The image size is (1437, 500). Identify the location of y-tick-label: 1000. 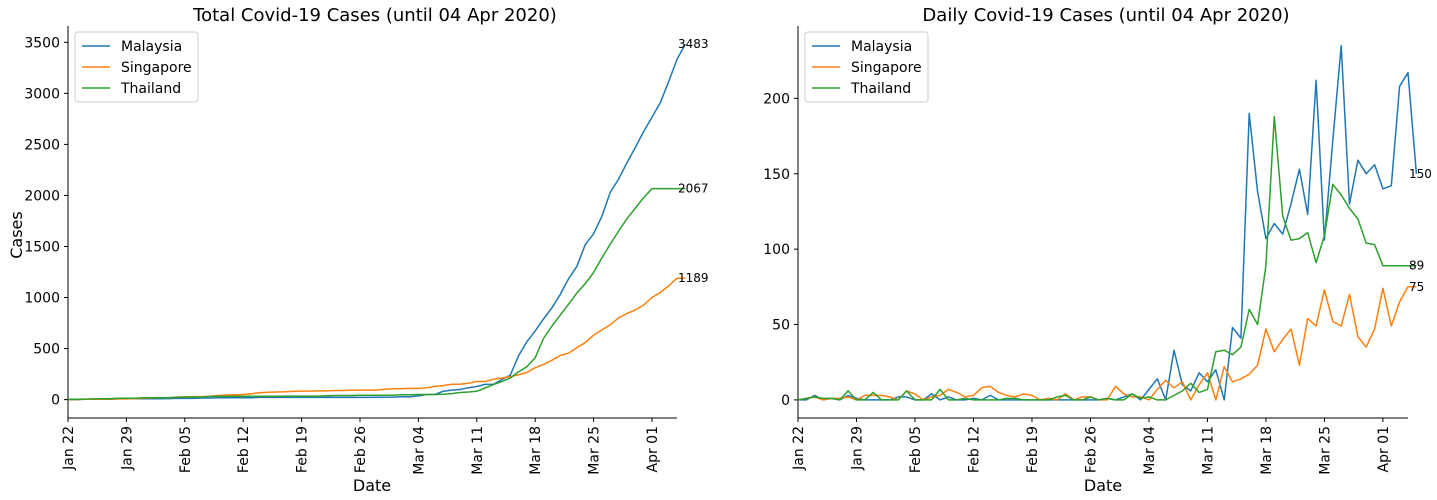
(42, 299).